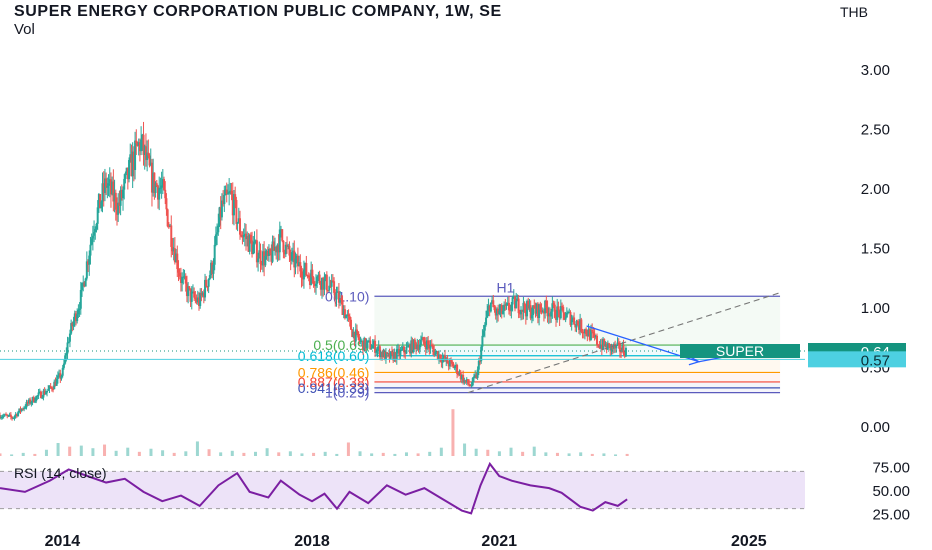  I want to click on rsi-band, so click(402, 490).